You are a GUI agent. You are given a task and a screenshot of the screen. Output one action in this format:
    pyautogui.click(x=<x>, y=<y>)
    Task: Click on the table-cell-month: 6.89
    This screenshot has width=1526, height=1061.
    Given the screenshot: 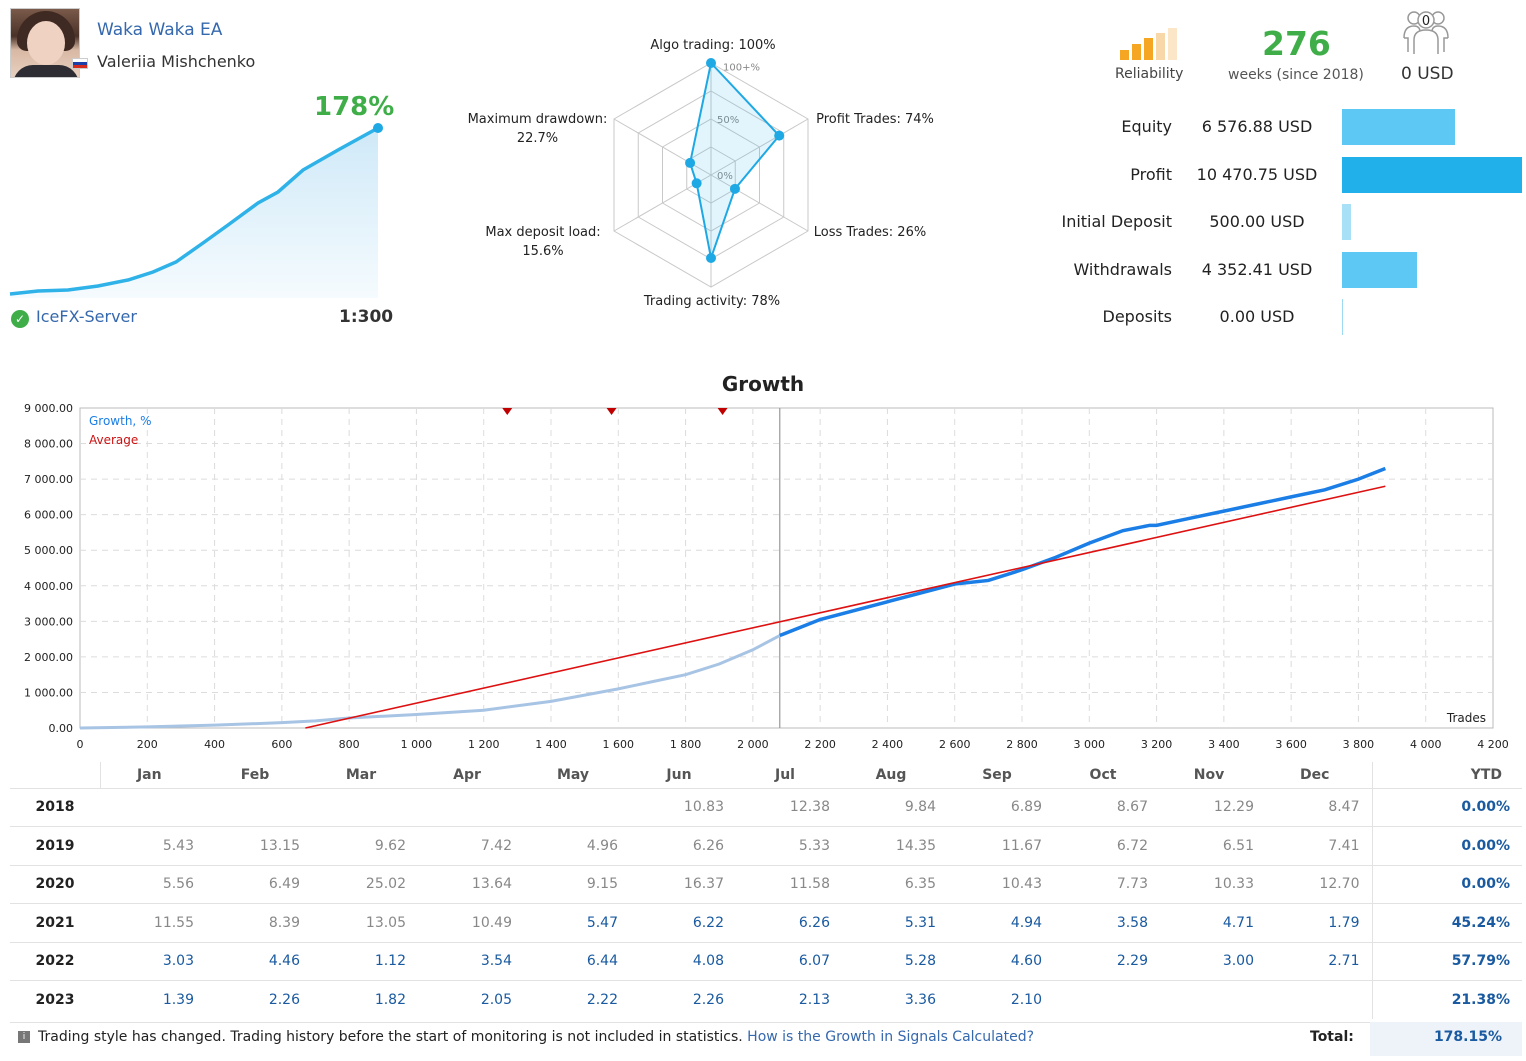 What is the action you would take?
    pyautogui.click(x=1001, y=807)
    